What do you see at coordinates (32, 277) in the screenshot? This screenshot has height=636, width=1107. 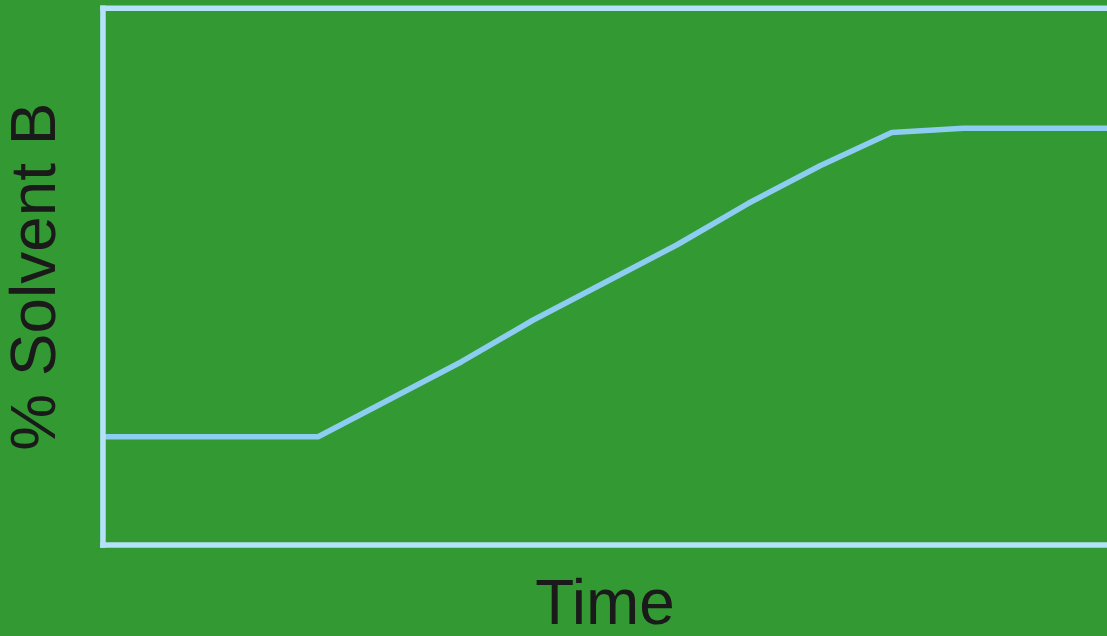 I see `y-axis-title: % Solvent B` at bounding box center [32, 277].